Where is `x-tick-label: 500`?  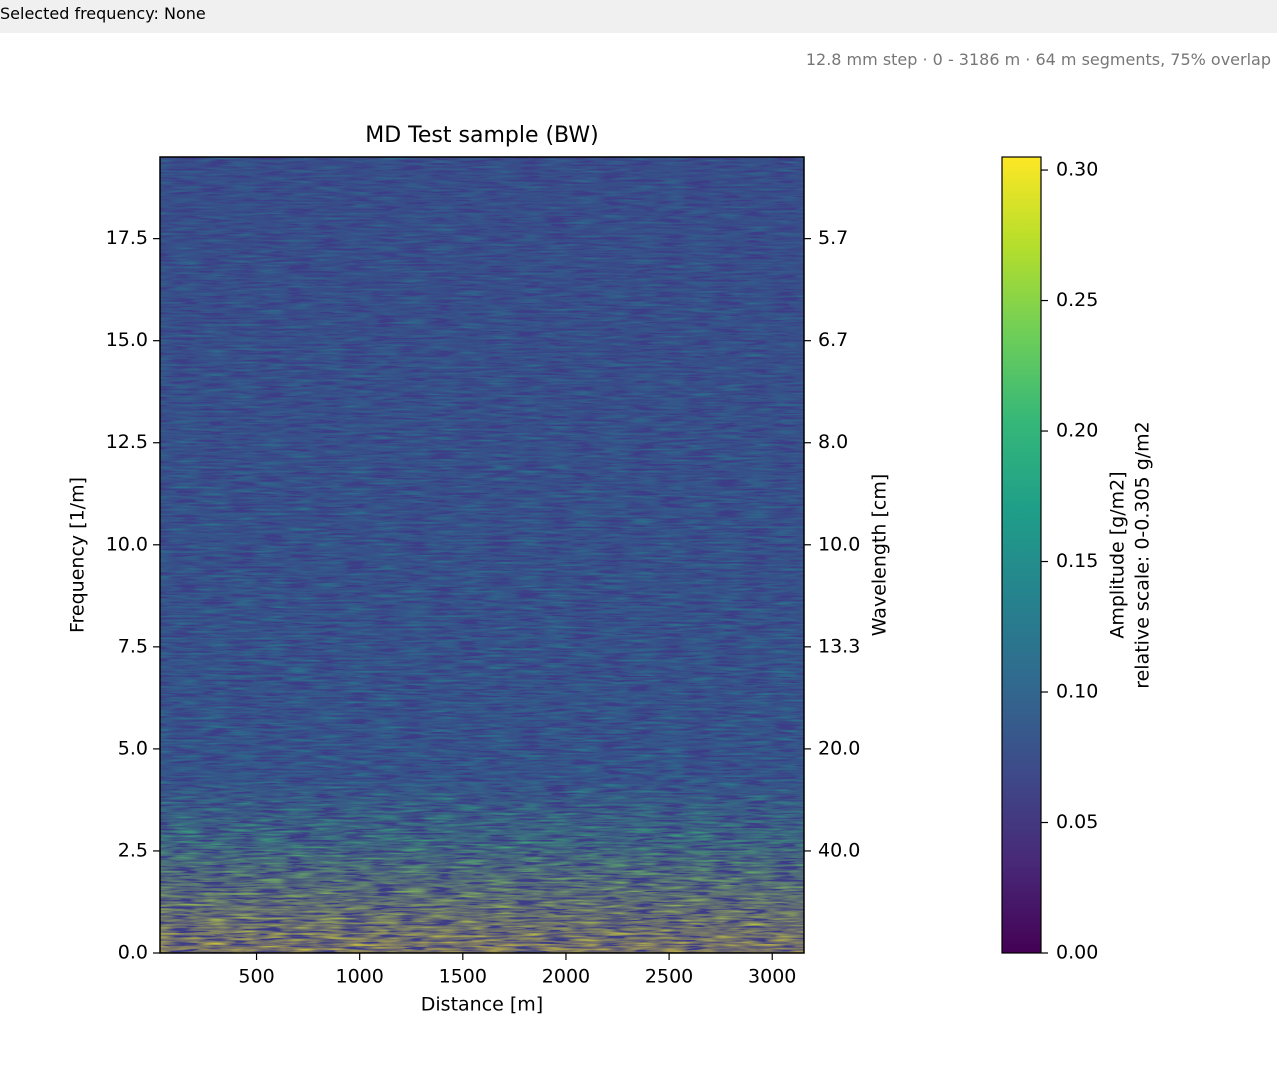
x-tick-label: 500 is located at coordinates (256, 977).